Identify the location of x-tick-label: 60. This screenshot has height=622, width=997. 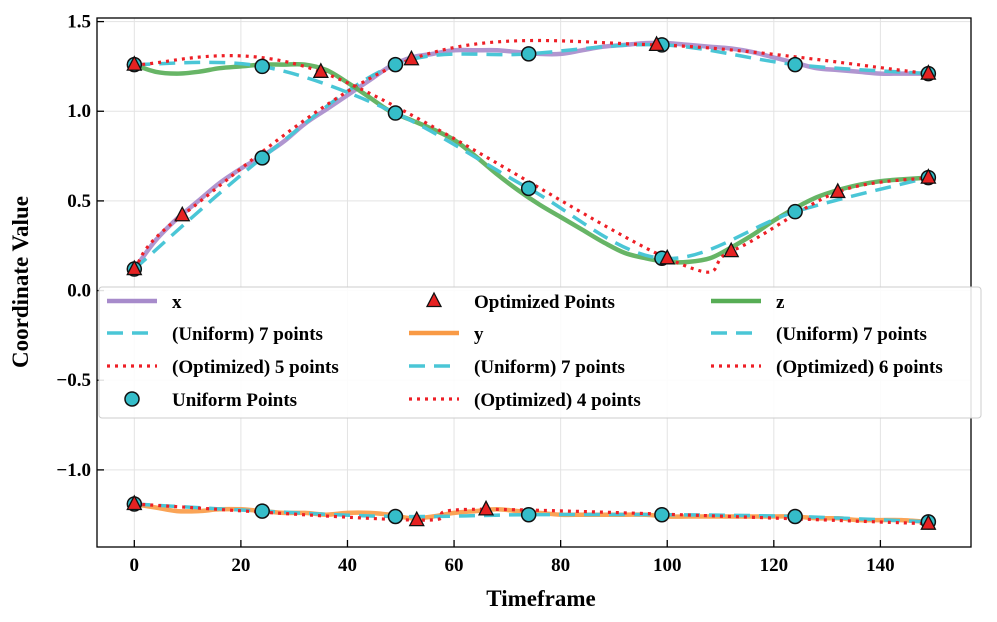
(454, 565).